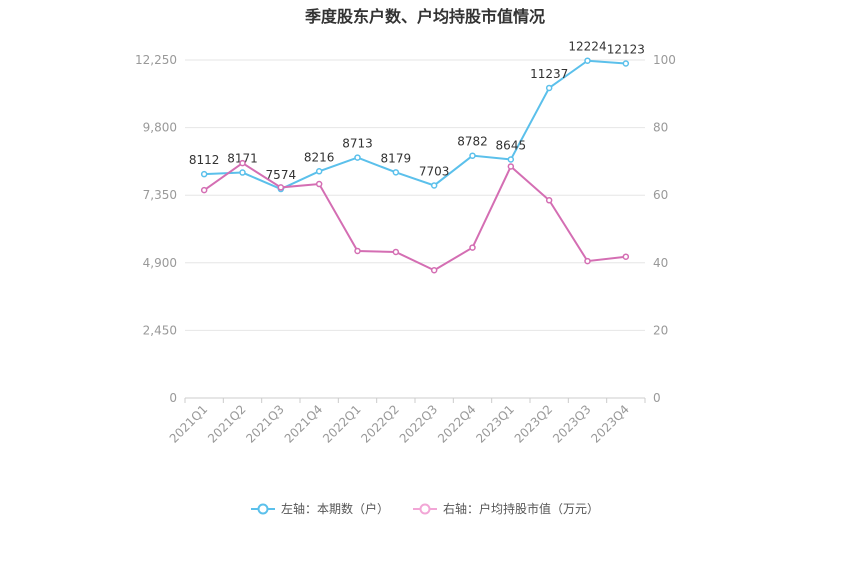 This screenshot has width=850, height=574. What do you see at coordinates (434, 171) in the screenshot?
I see `data-label: 7703` at bounding box center [434, 171].